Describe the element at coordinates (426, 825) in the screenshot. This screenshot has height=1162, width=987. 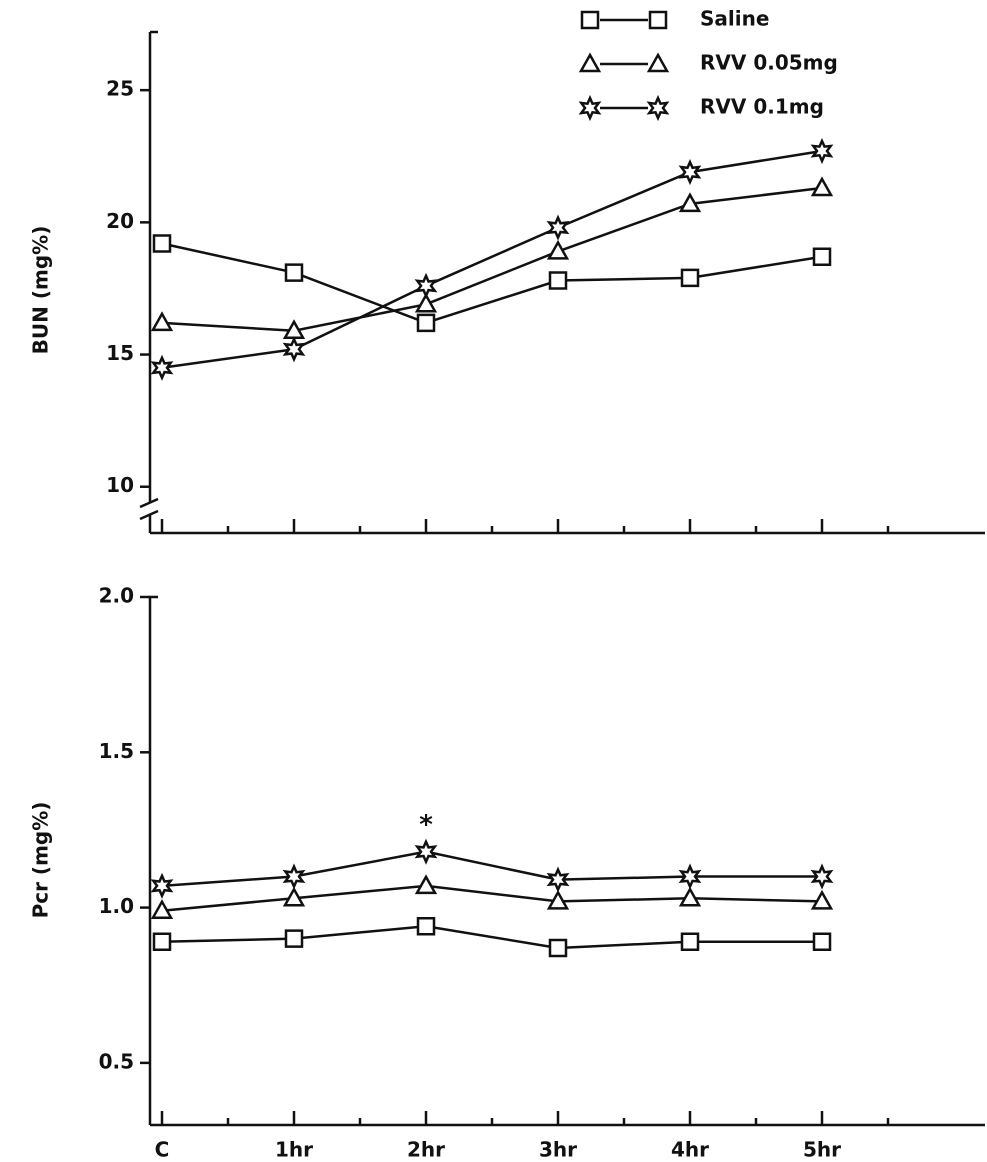
I see `annotation: *` at that location.